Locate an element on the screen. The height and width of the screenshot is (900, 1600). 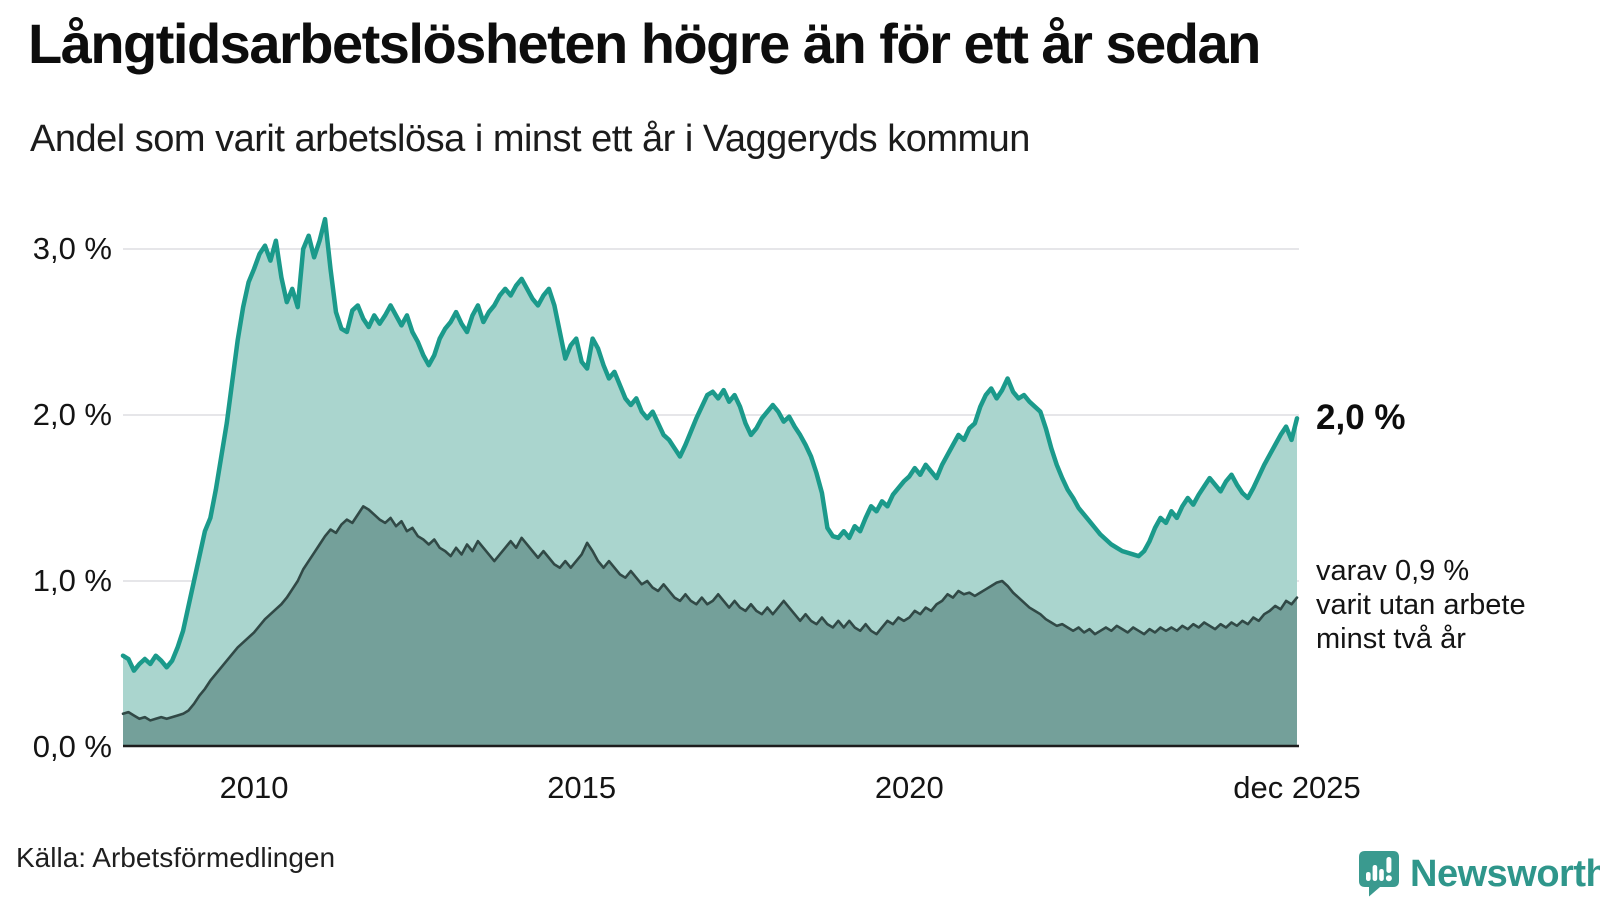
annotation-line: varav 0,9 % is located at coordinates (1393, 571).